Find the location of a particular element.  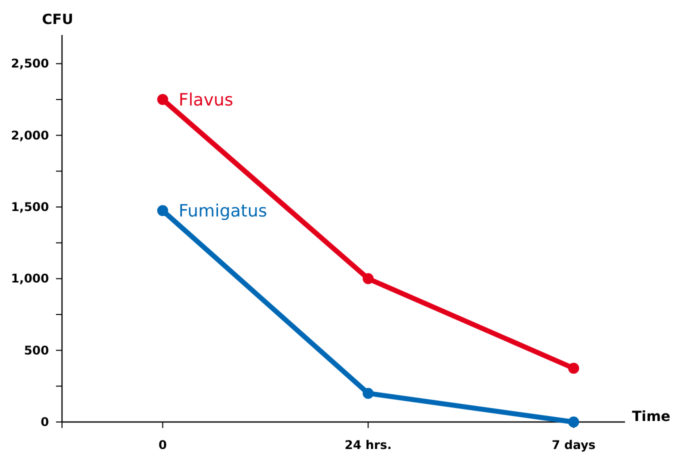

y-tick-label: 2,500 is located at coordinates (30, 63).